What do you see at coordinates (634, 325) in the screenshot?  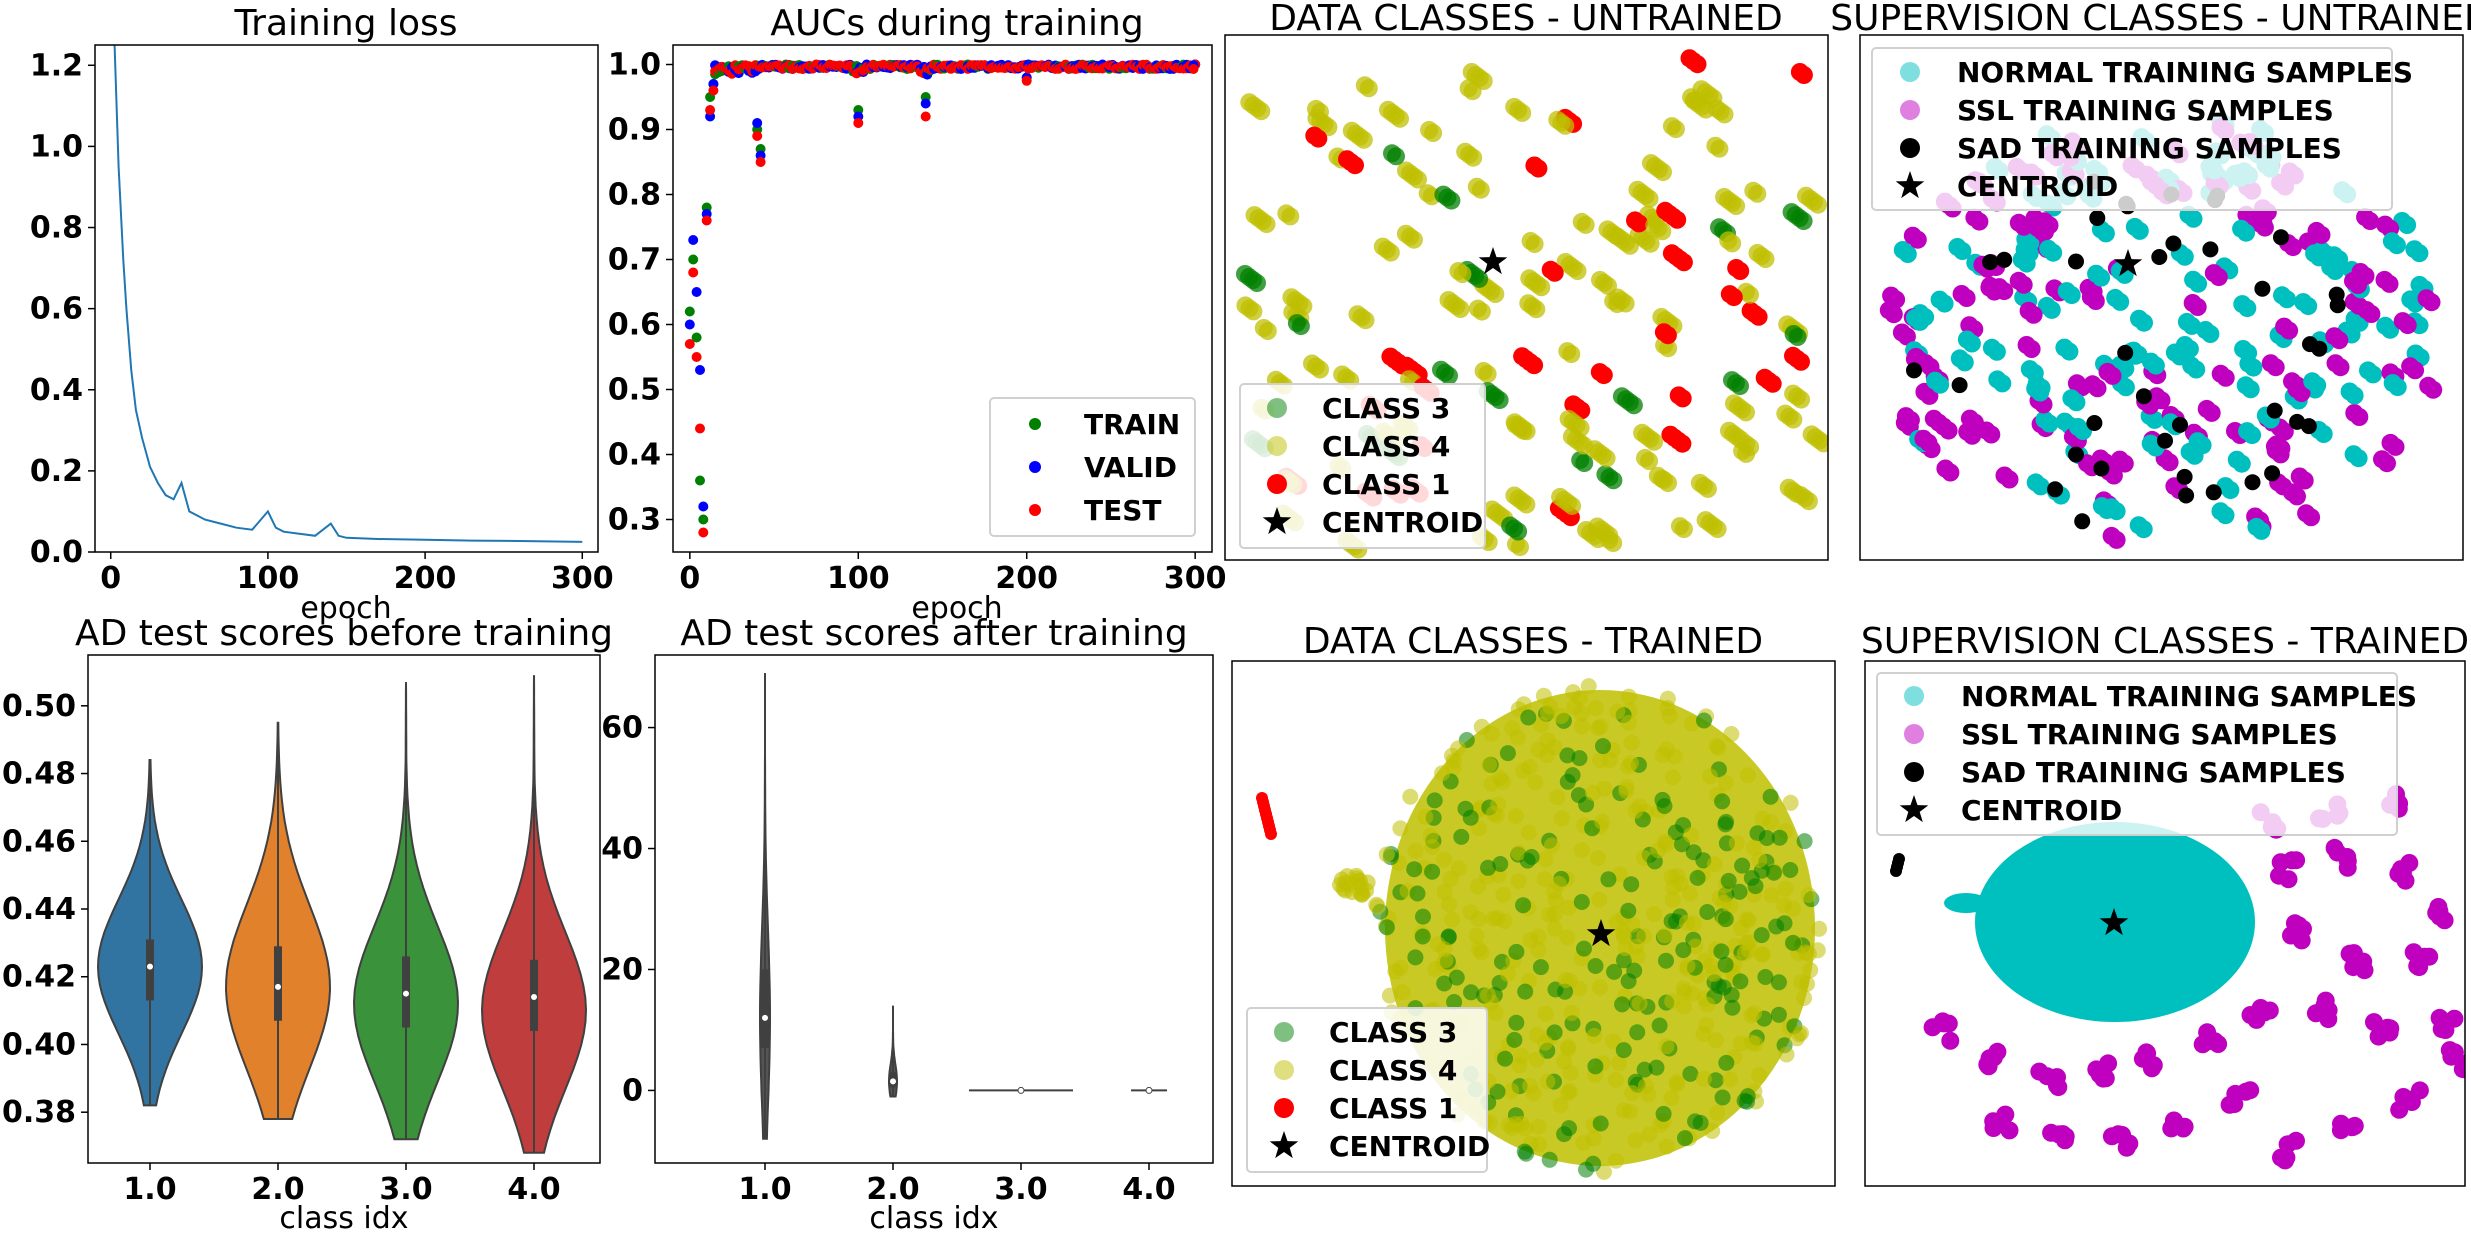 I see `y-tick-label: 0.6` at bounding box center [634, 325].